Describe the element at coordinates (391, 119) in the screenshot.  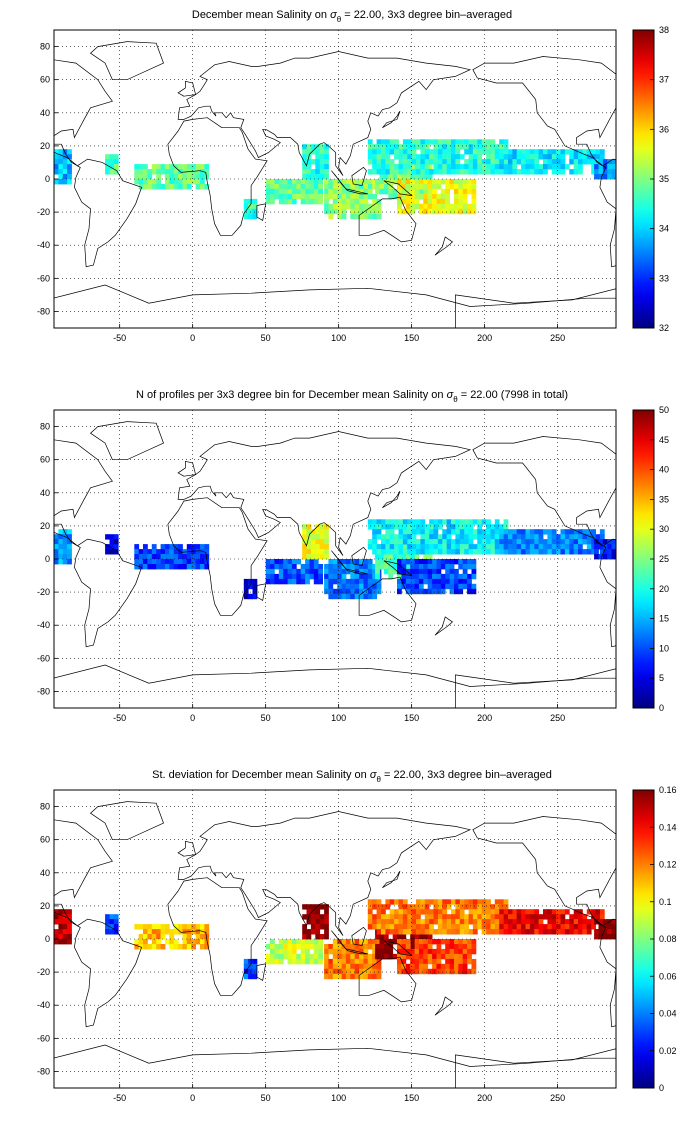
I see `salinity-coastline` at that location.